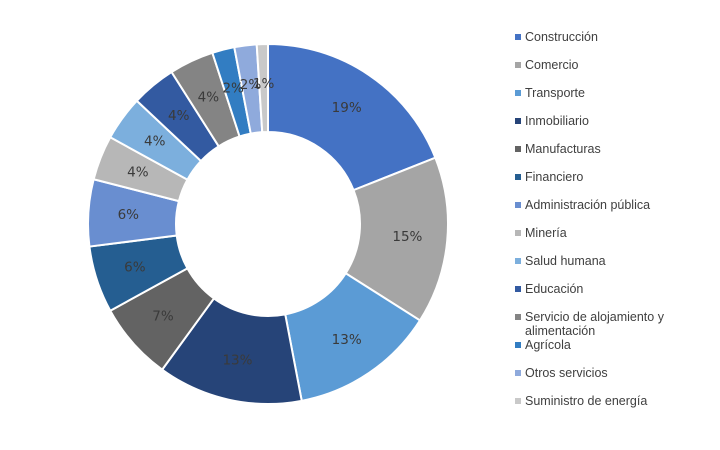 The height and width of the screenshot is (450, 720). Describe the element at coordinates (518, 261) in the screenshot. I see `legend-swatch-salud-humana` at that location.